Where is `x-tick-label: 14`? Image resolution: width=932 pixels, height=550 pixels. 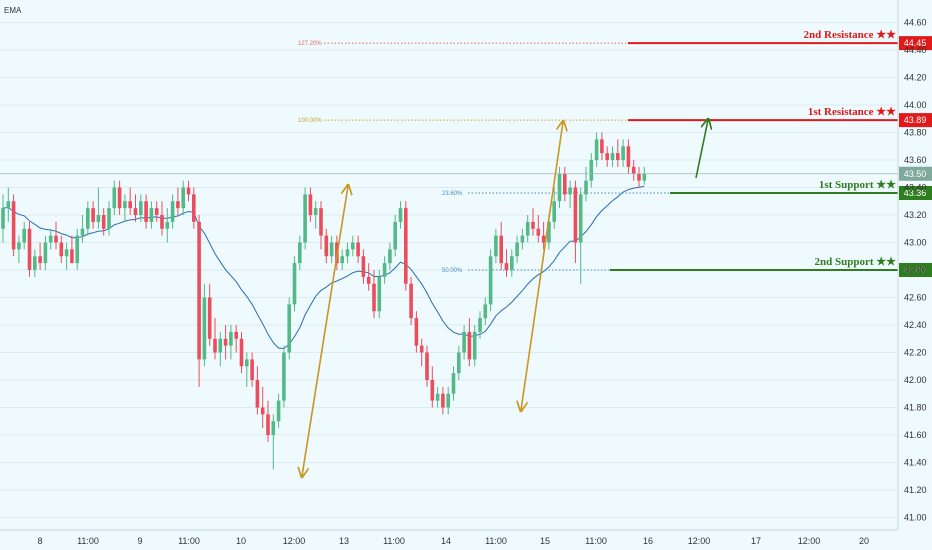 x-tick-label: 14 is located at coordinates (446, 541).